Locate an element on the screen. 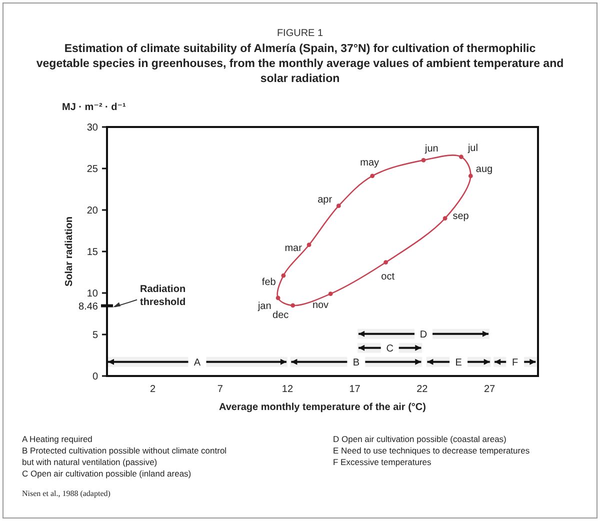  band-label: D is located at coordinates (424, 334).